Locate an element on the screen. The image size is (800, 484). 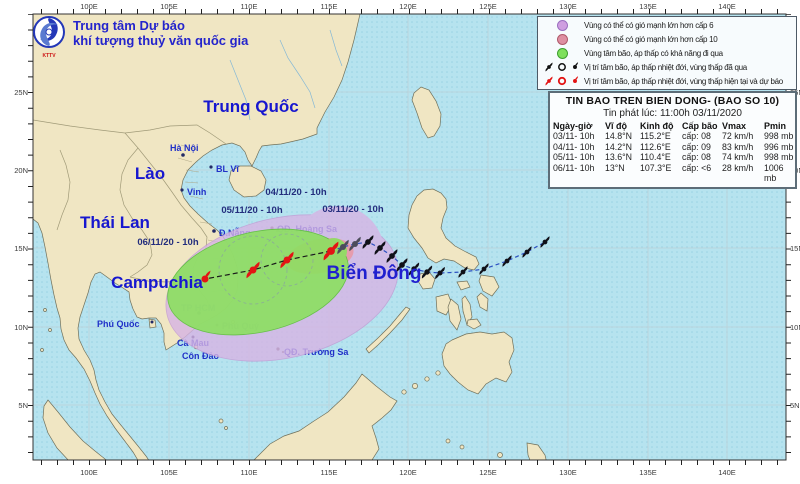
legend-label: Vùng có thể có gió mạnh lớn hơn cấp 6 is located at coordinates (649, 26).